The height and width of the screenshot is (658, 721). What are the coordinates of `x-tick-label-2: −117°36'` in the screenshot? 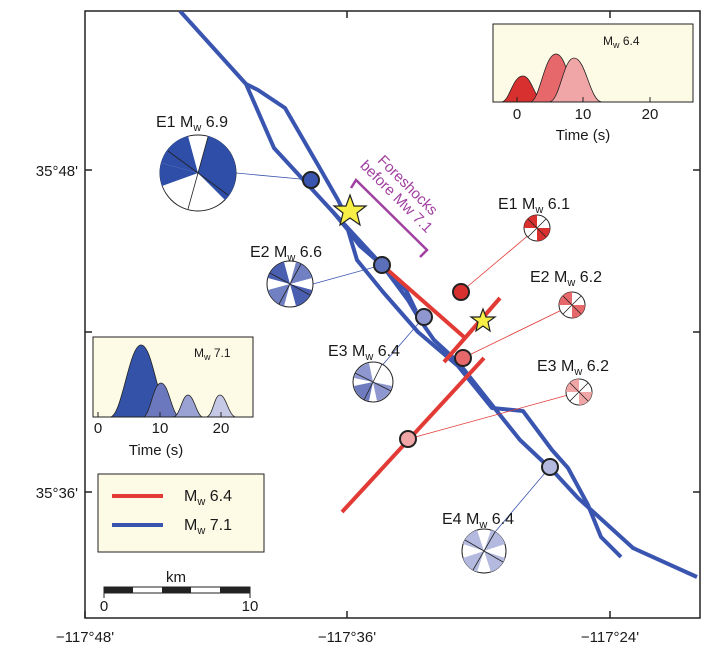 It's located at (347, 637).